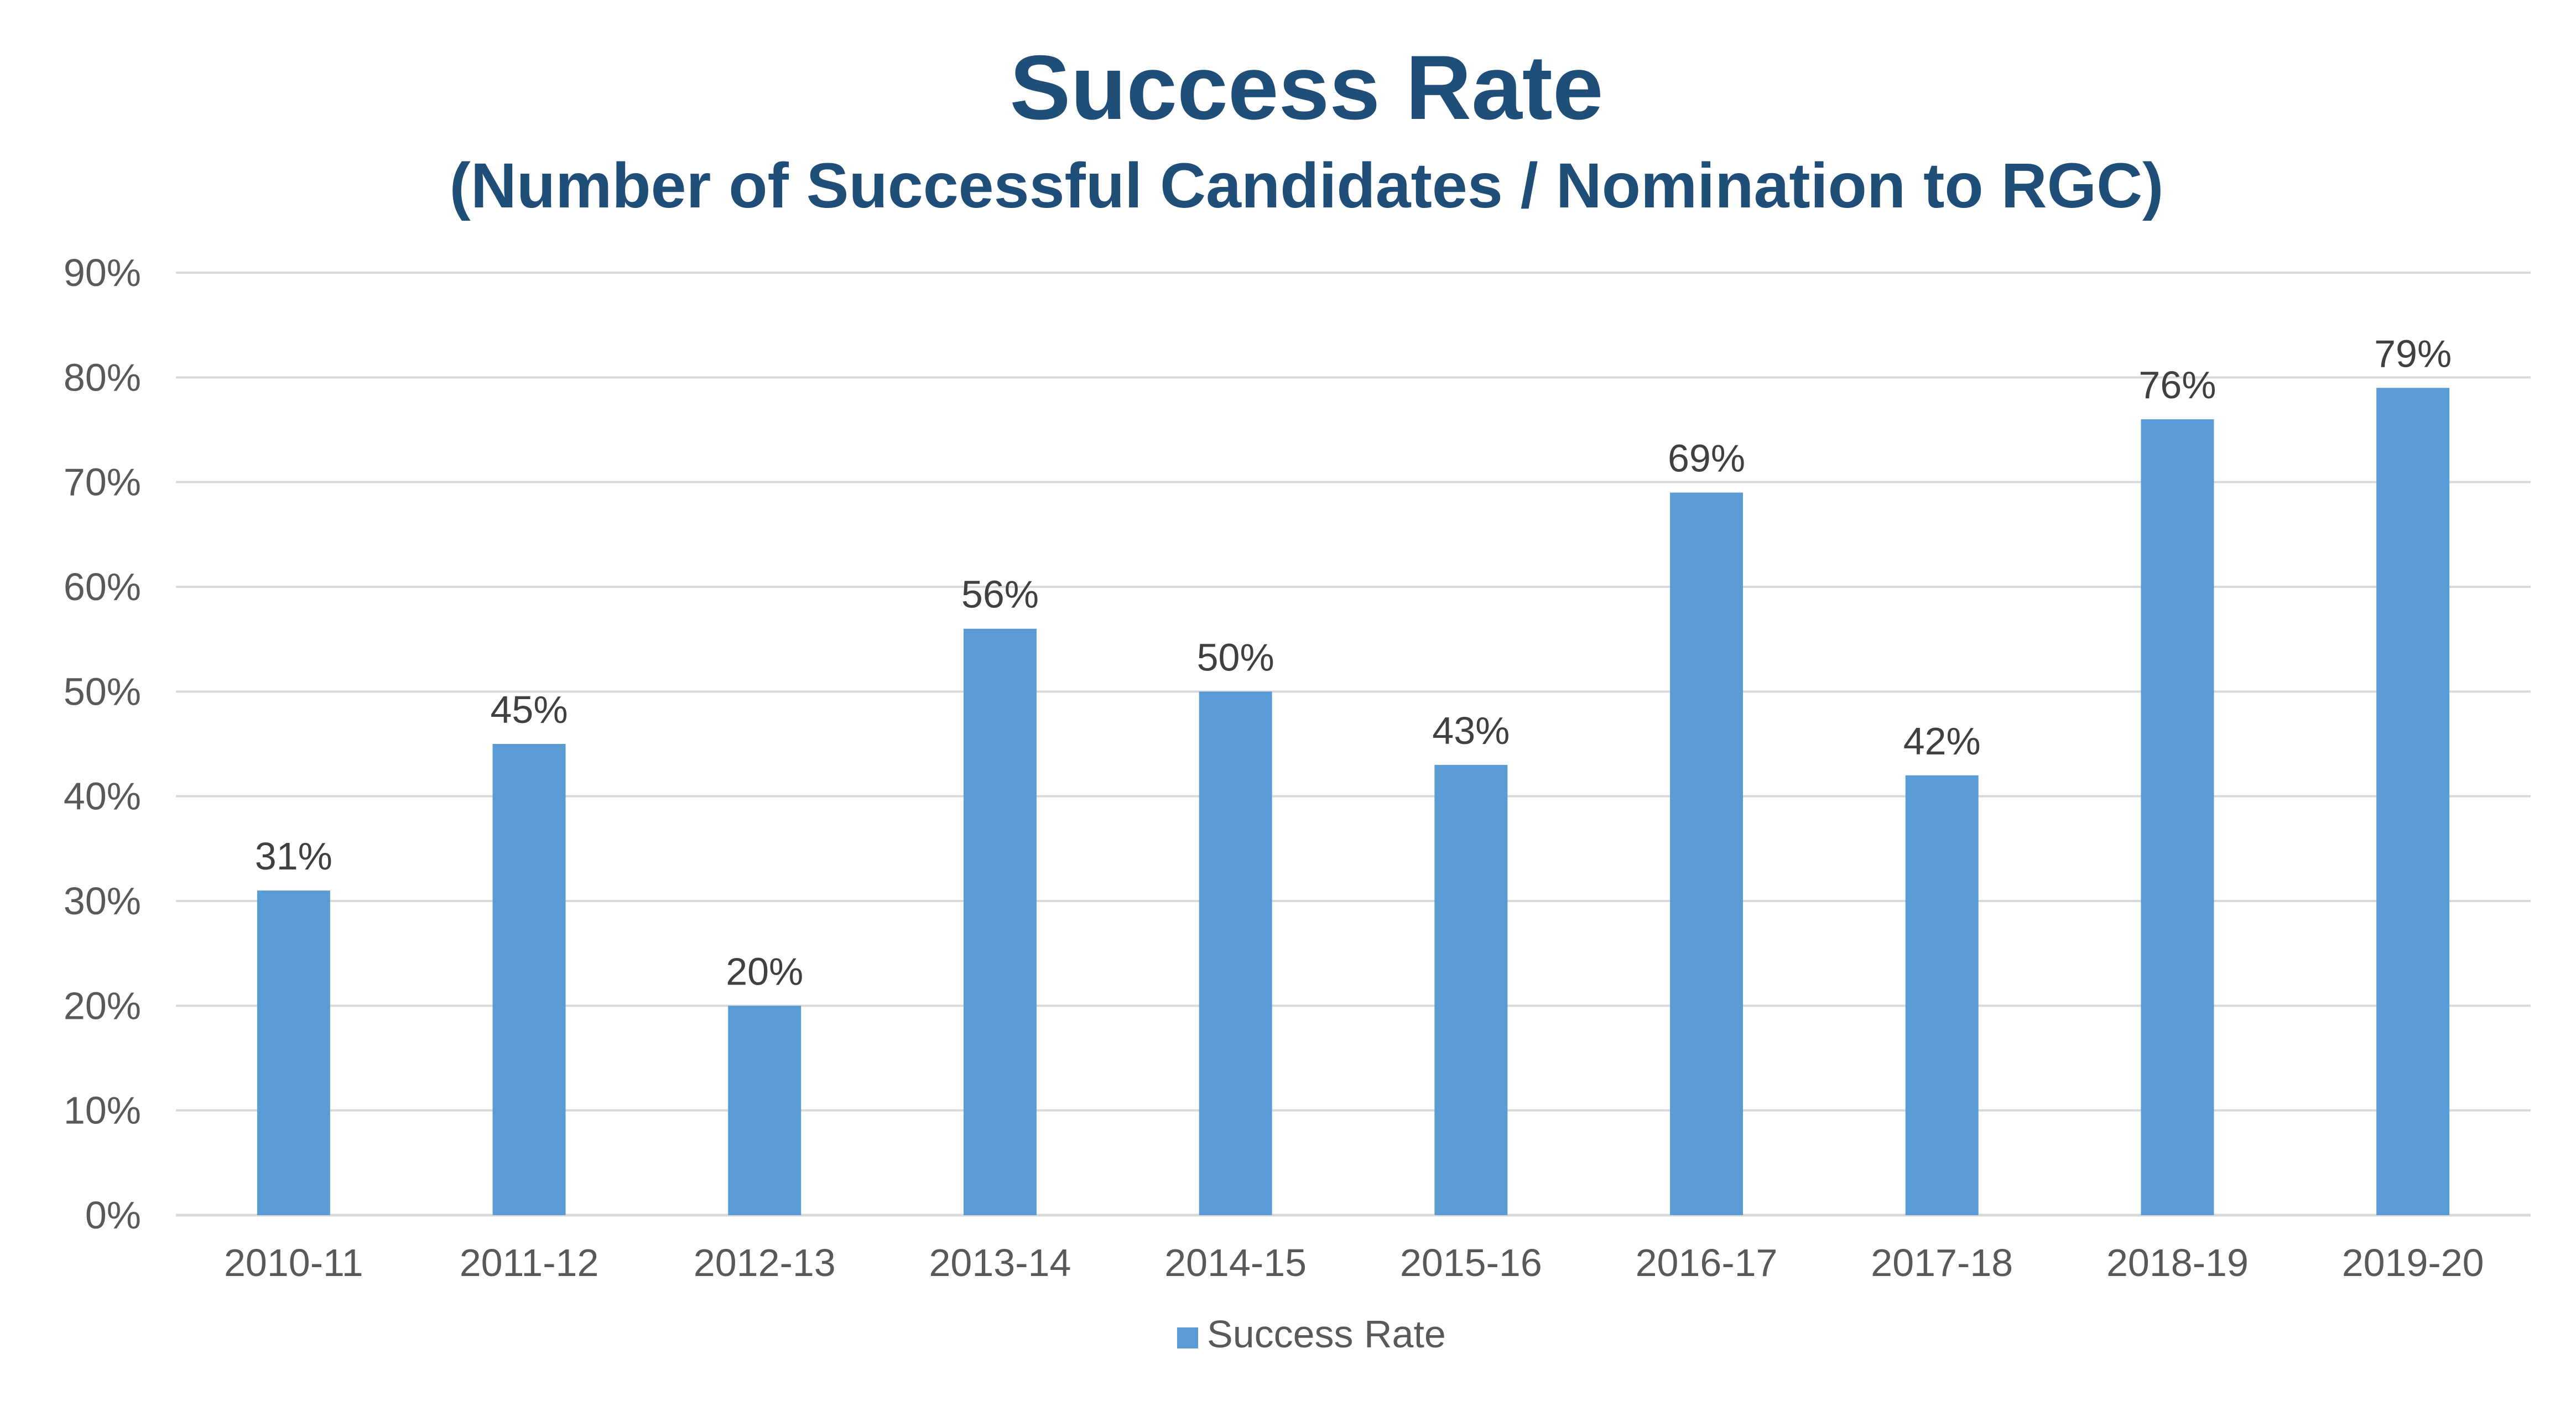 The height and width of the screenshot is (1401, 2576). I want to click on y-tick-label: 30%, so click(102, 901).